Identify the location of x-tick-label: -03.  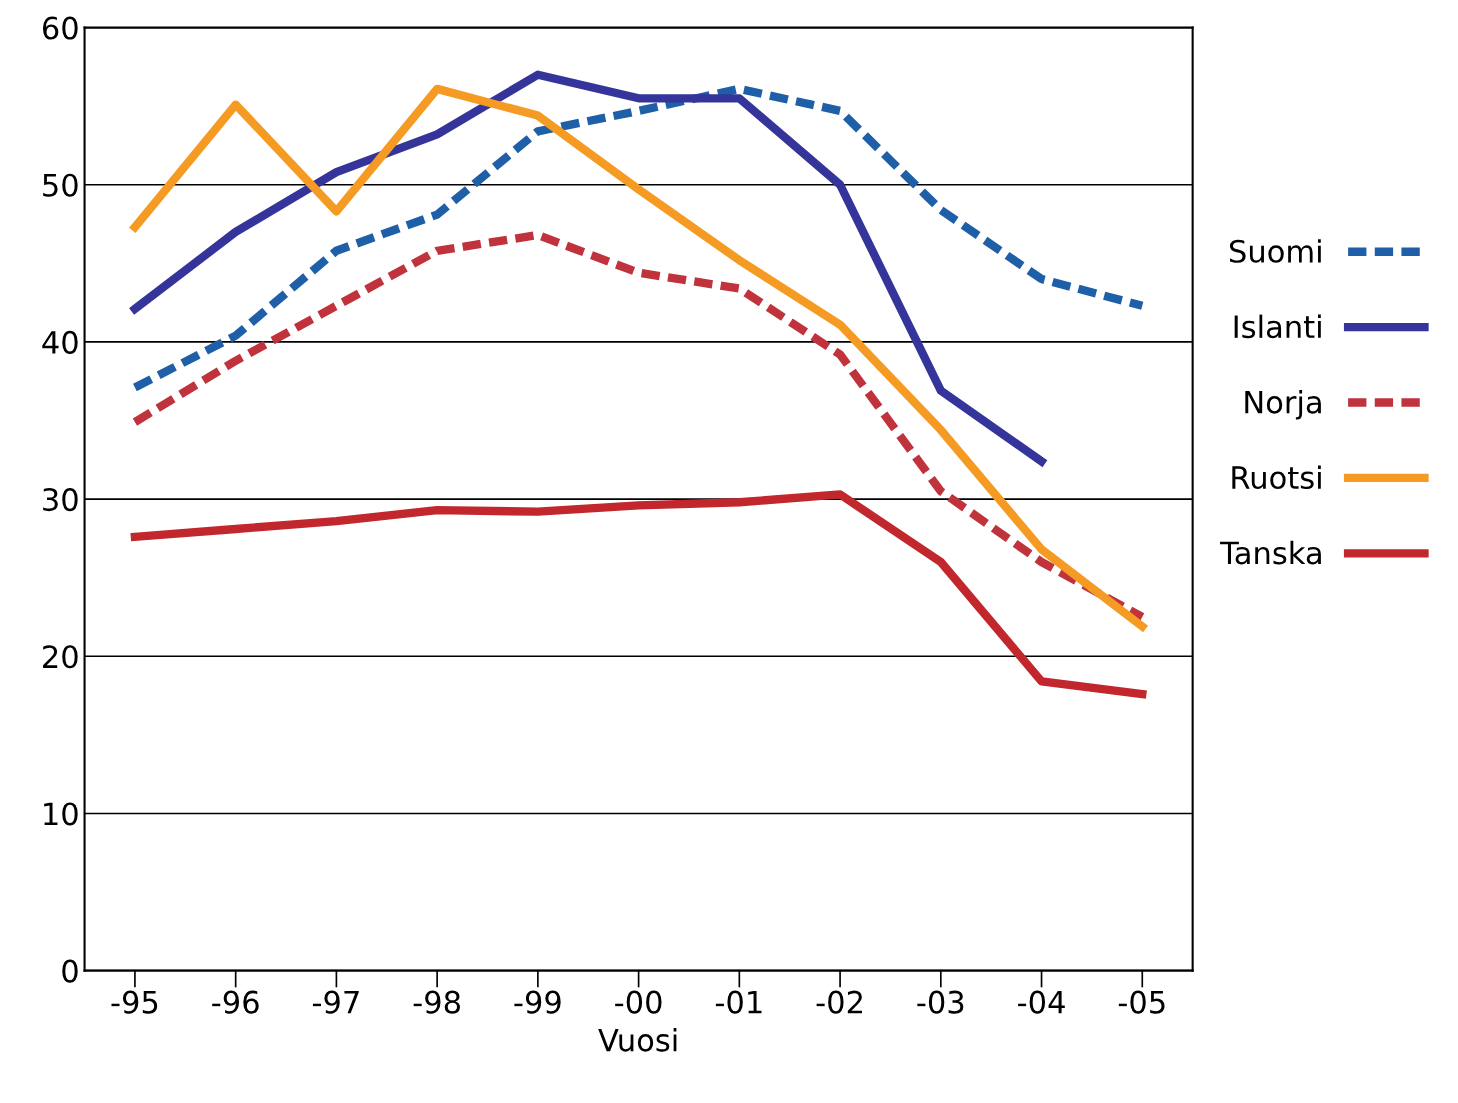
(940, 1002).